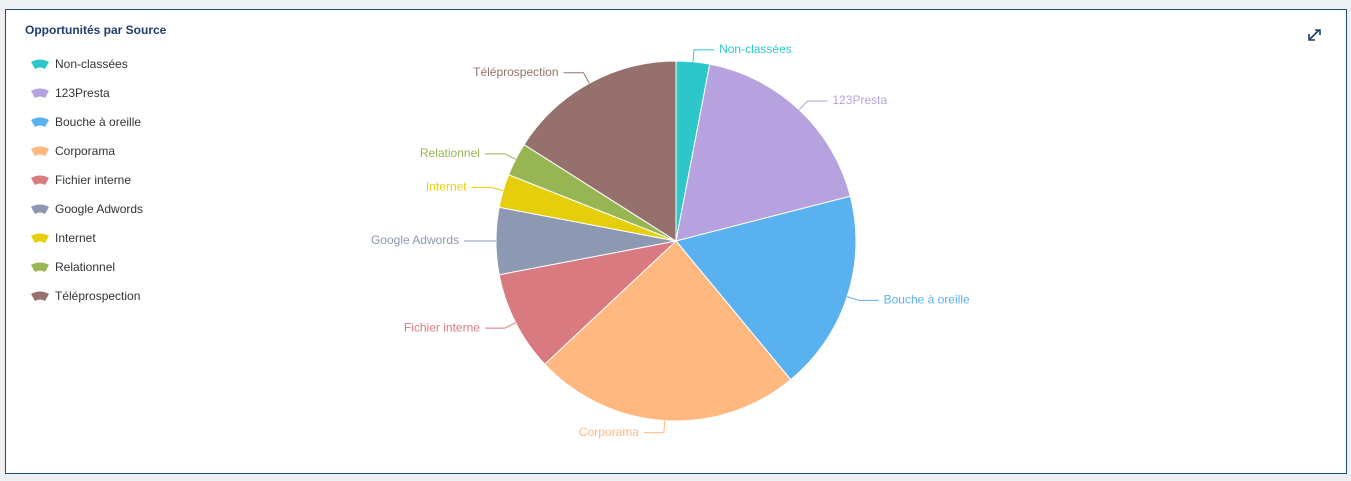 The height and width of the screenshot is (481, 1351). Describe the element at coordinates (99, 209) in the screenshot. I see `legend-label: Google Adwords` at that location.